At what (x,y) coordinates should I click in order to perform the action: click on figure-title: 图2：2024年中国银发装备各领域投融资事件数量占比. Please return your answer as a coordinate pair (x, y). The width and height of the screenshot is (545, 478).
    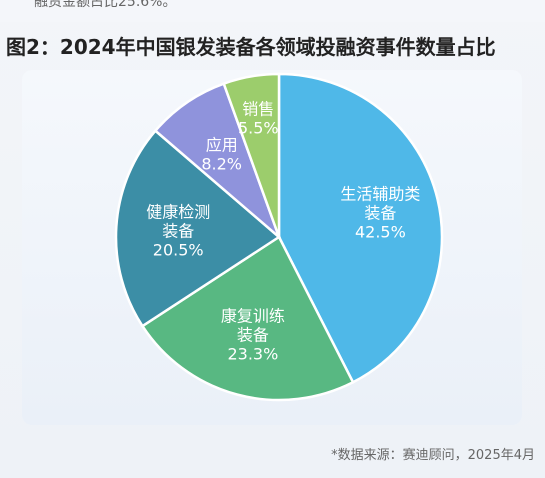
    Looking at the image, I should click on (251, 47).